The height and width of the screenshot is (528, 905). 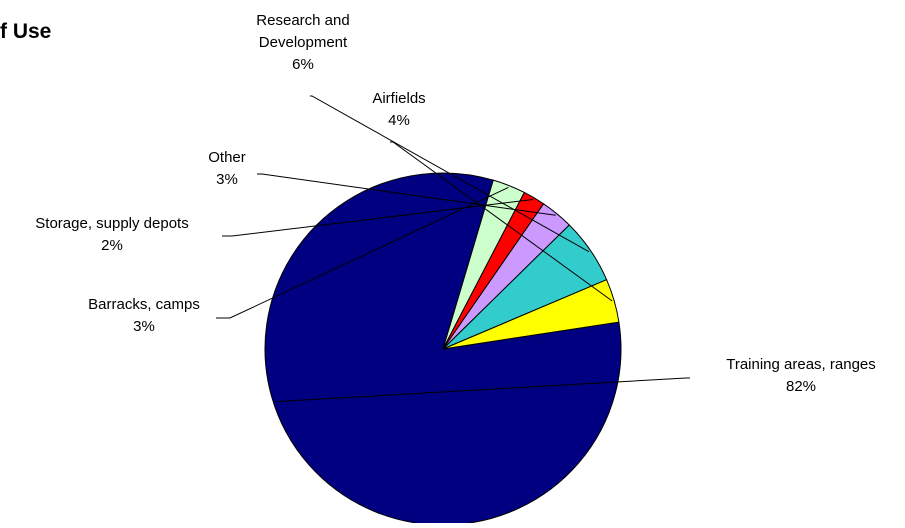 I want to click on chart-title: f Use, so click(x=26, y=31).